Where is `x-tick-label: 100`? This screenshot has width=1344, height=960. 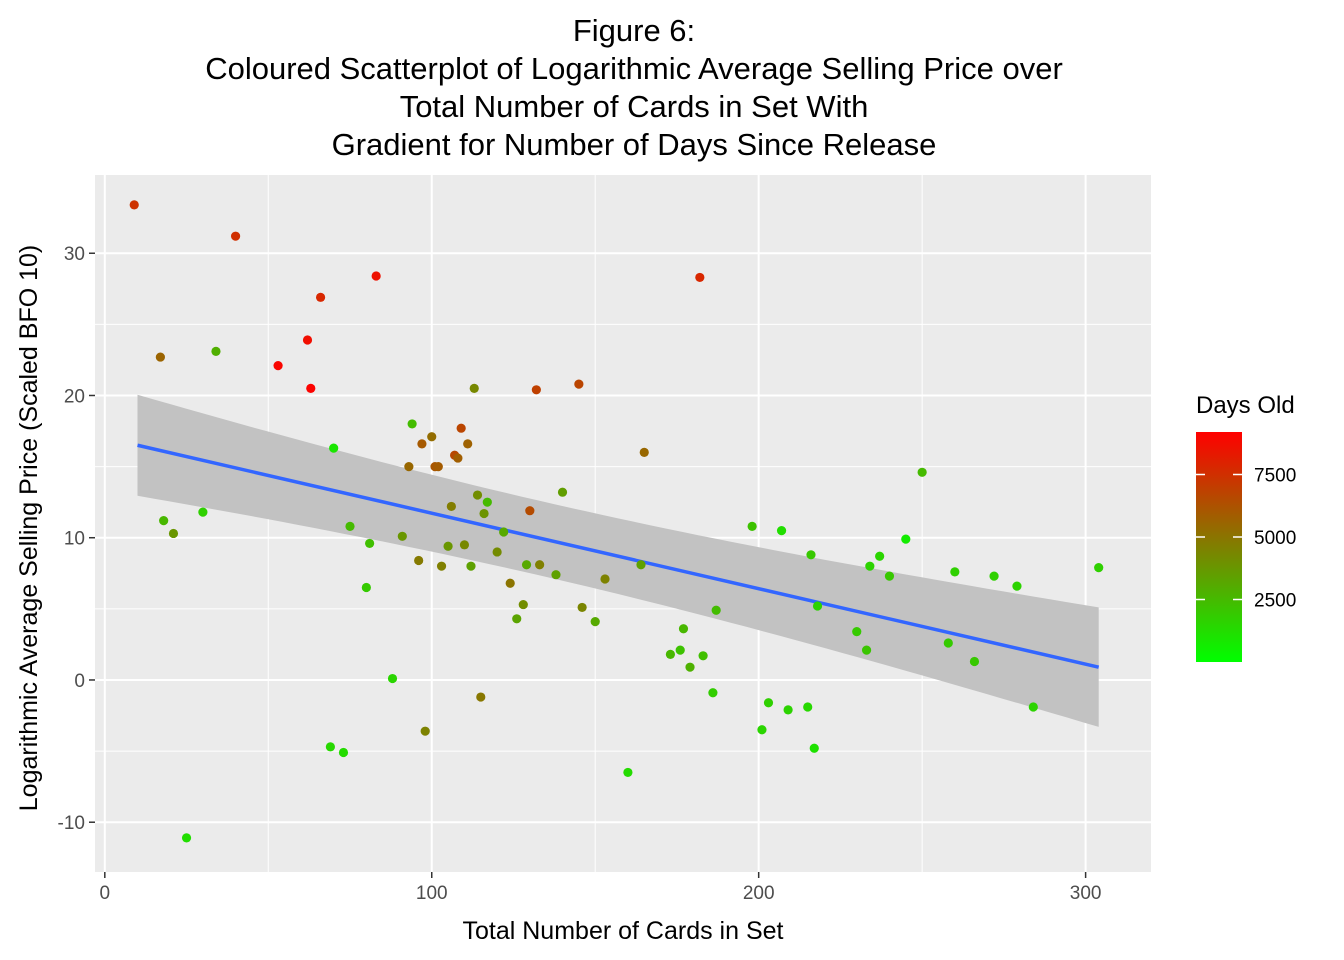
x-tick-label: 100 is located at coordinates (432, 893).